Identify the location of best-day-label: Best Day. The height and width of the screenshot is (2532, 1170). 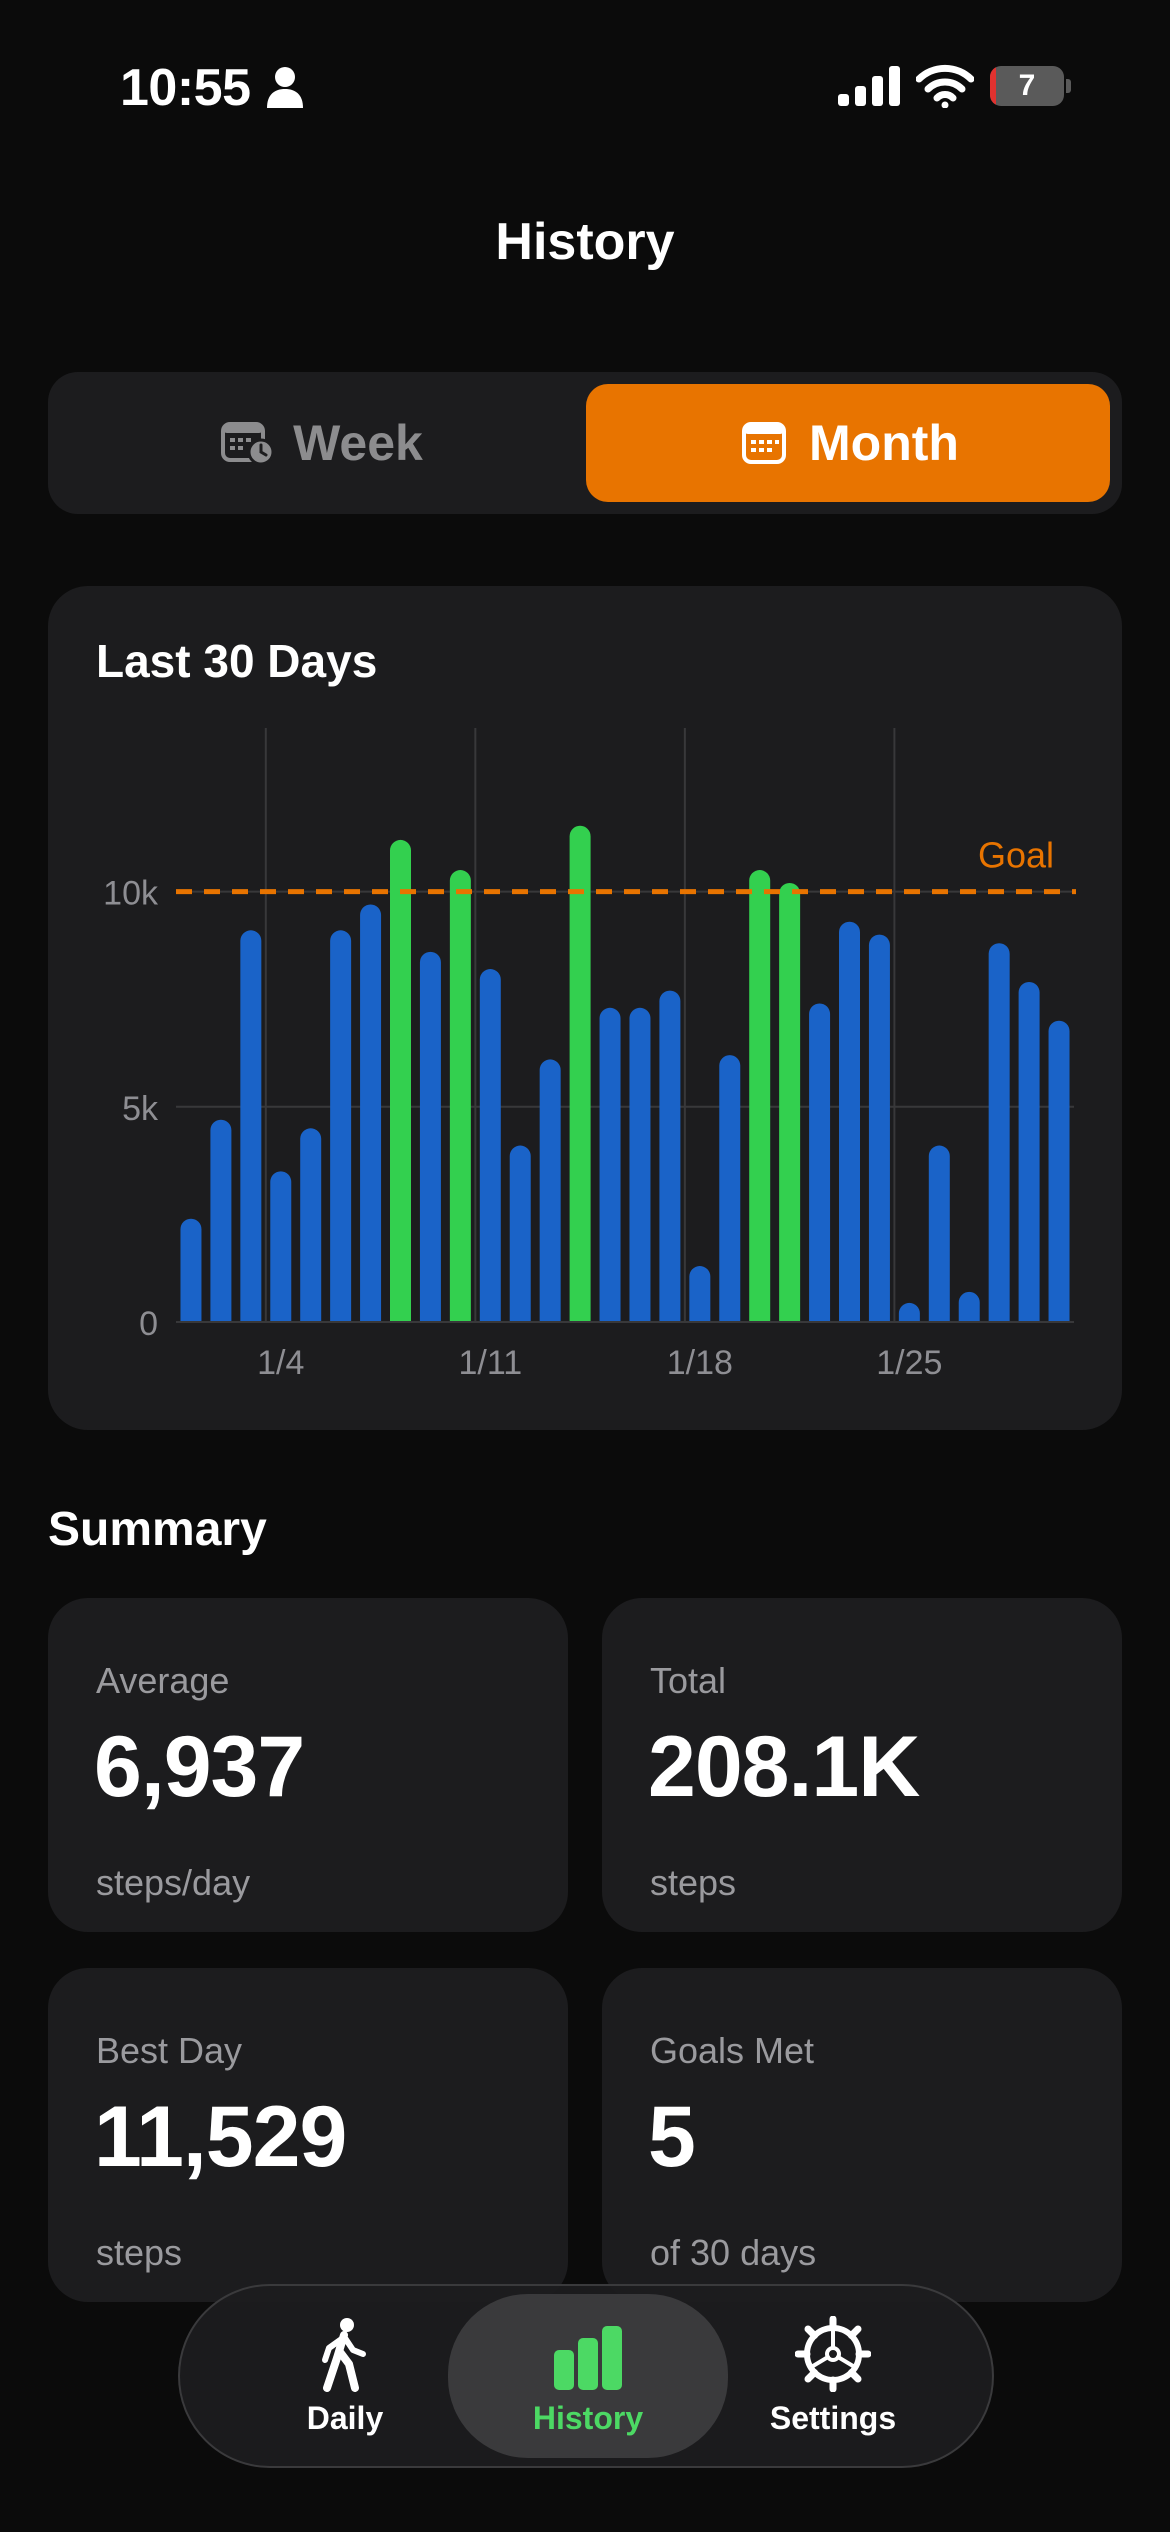
(169, 2050).